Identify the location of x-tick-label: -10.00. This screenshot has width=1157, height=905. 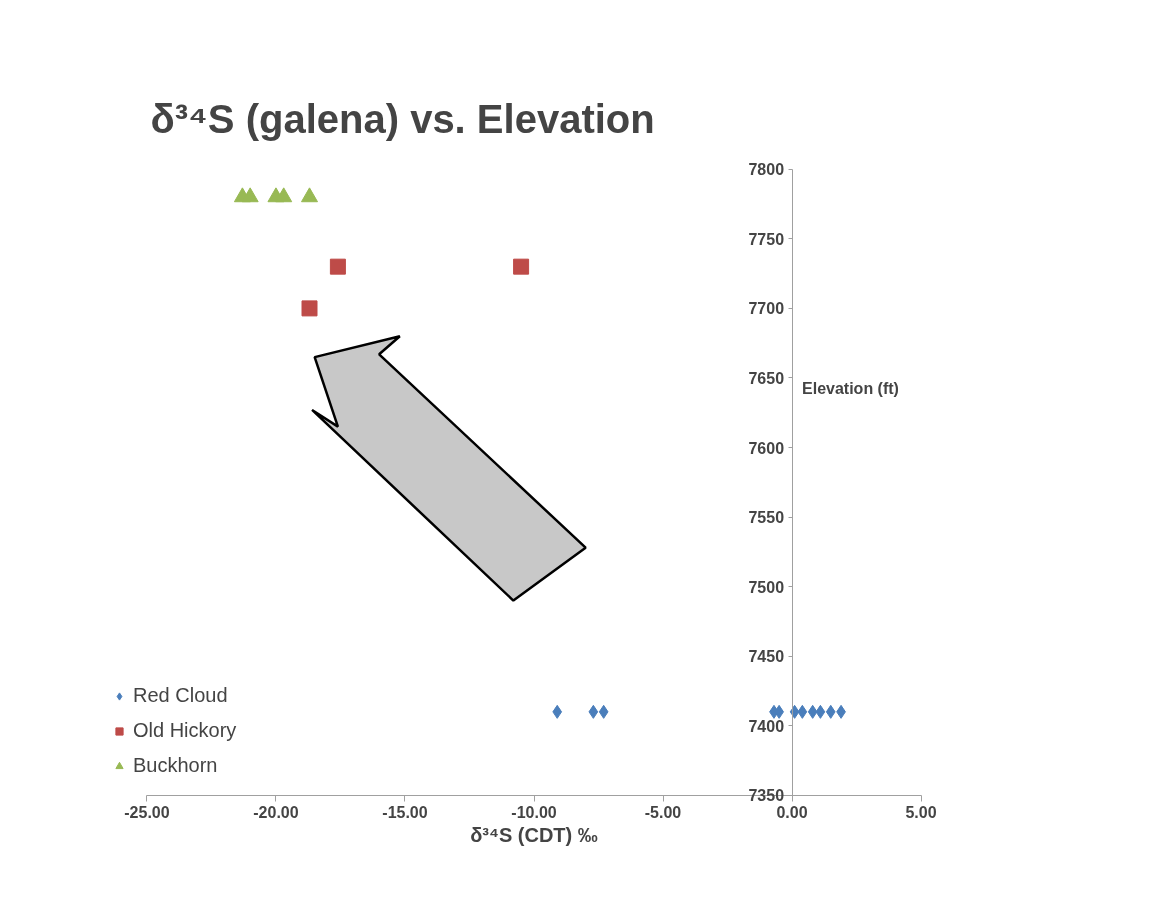
(534, 813).